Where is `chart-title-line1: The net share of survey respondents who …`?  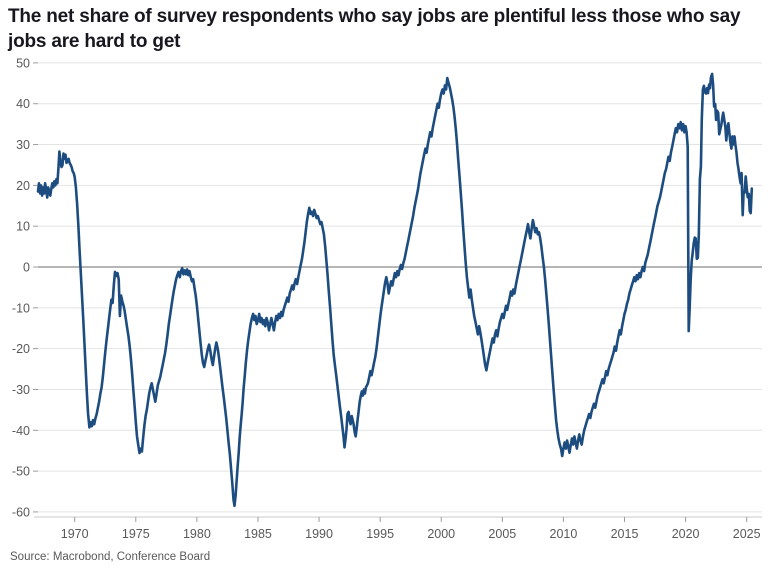
chart-title-line1: The net share of survey respondents who … is located at coordinates (374, 16).